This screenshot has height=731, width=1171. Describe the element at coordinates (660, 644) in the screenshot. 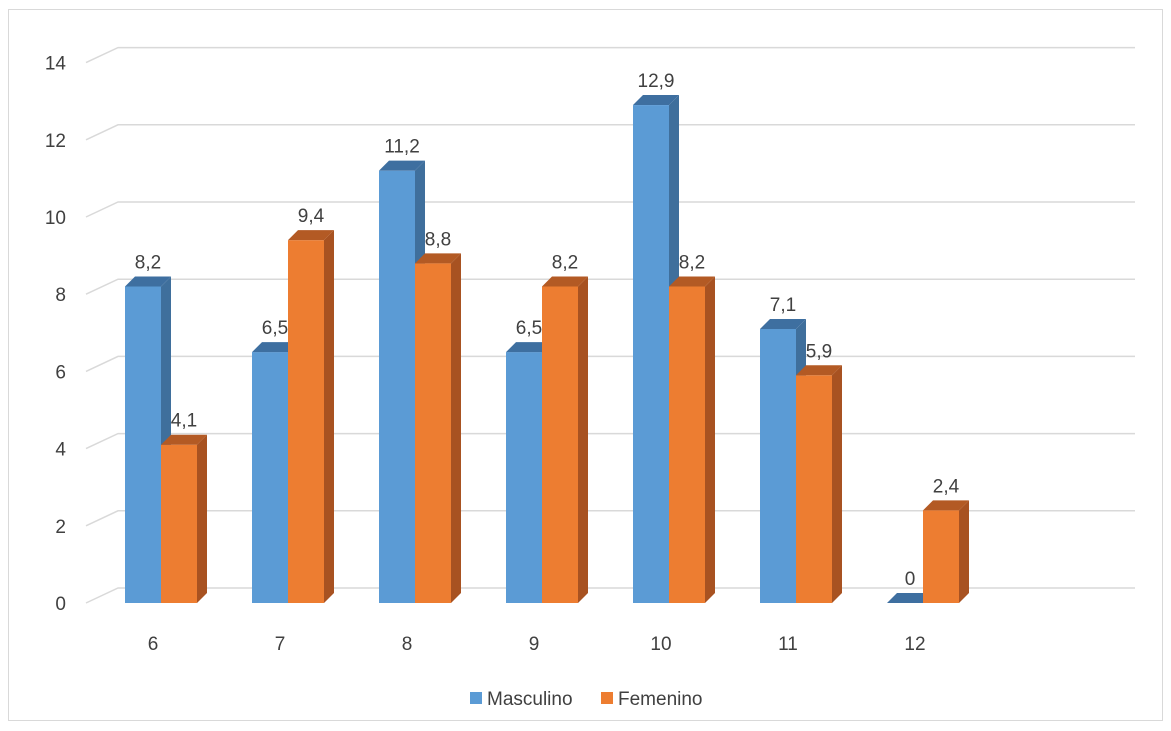

I see `x-category-label: 10` at that location.